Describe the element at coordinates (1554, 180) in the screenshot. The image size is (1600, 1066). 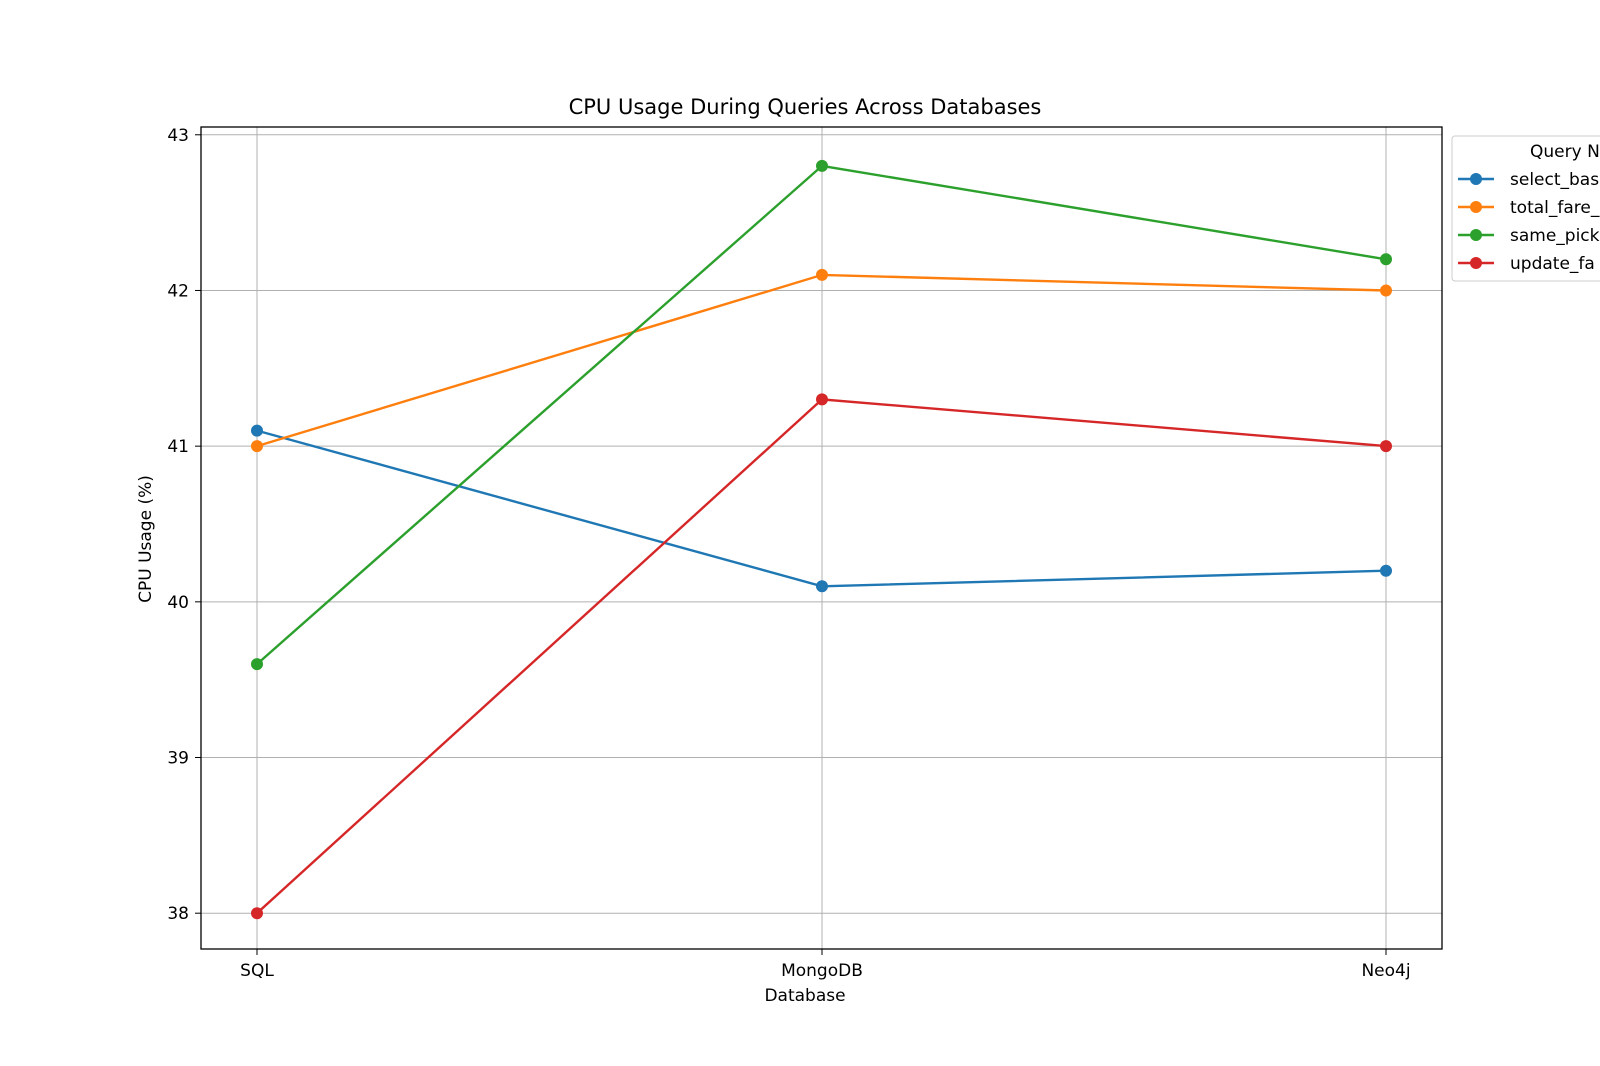
I see `legend-label: select_bas` at that location.